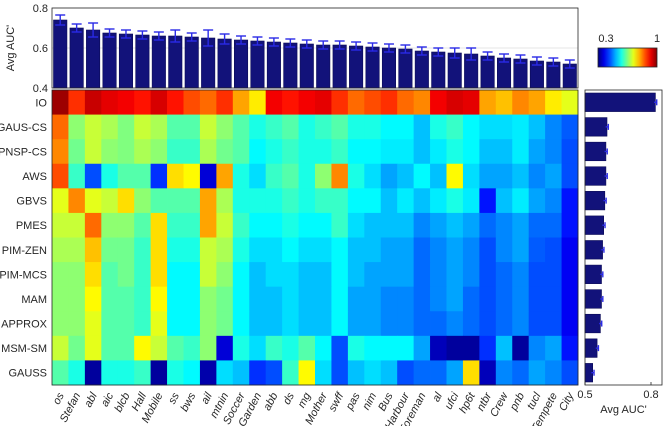  What do you see at coordinates (41, 103) in the screenshot?
I see `heatmap-row-label: IO` at bounding box center [41, 103].